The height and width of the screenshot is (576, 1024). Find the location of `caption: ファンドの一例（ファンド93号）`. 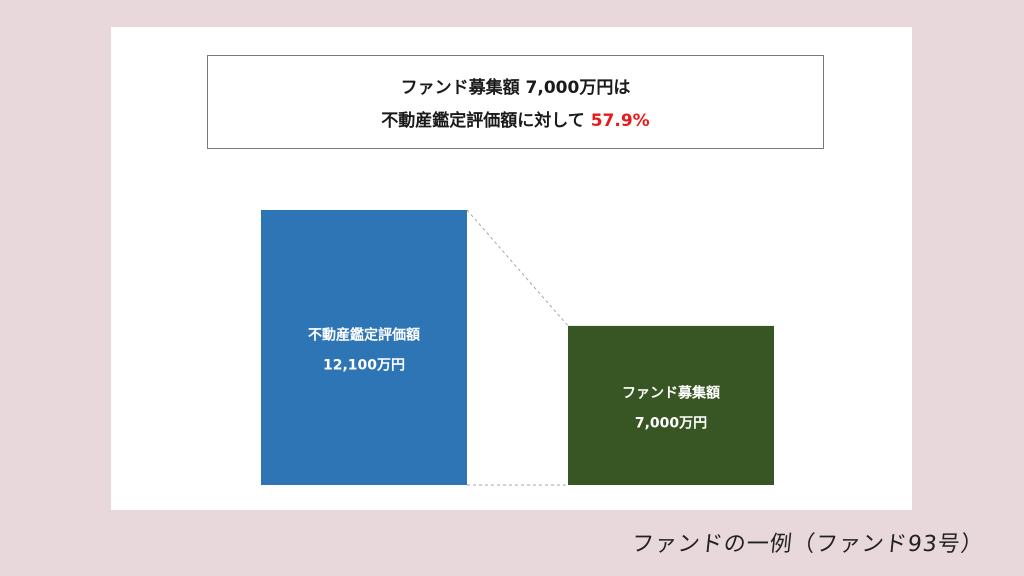

caption: ファンドの一例（ファンド93号） is located at coordinates (808, 544).